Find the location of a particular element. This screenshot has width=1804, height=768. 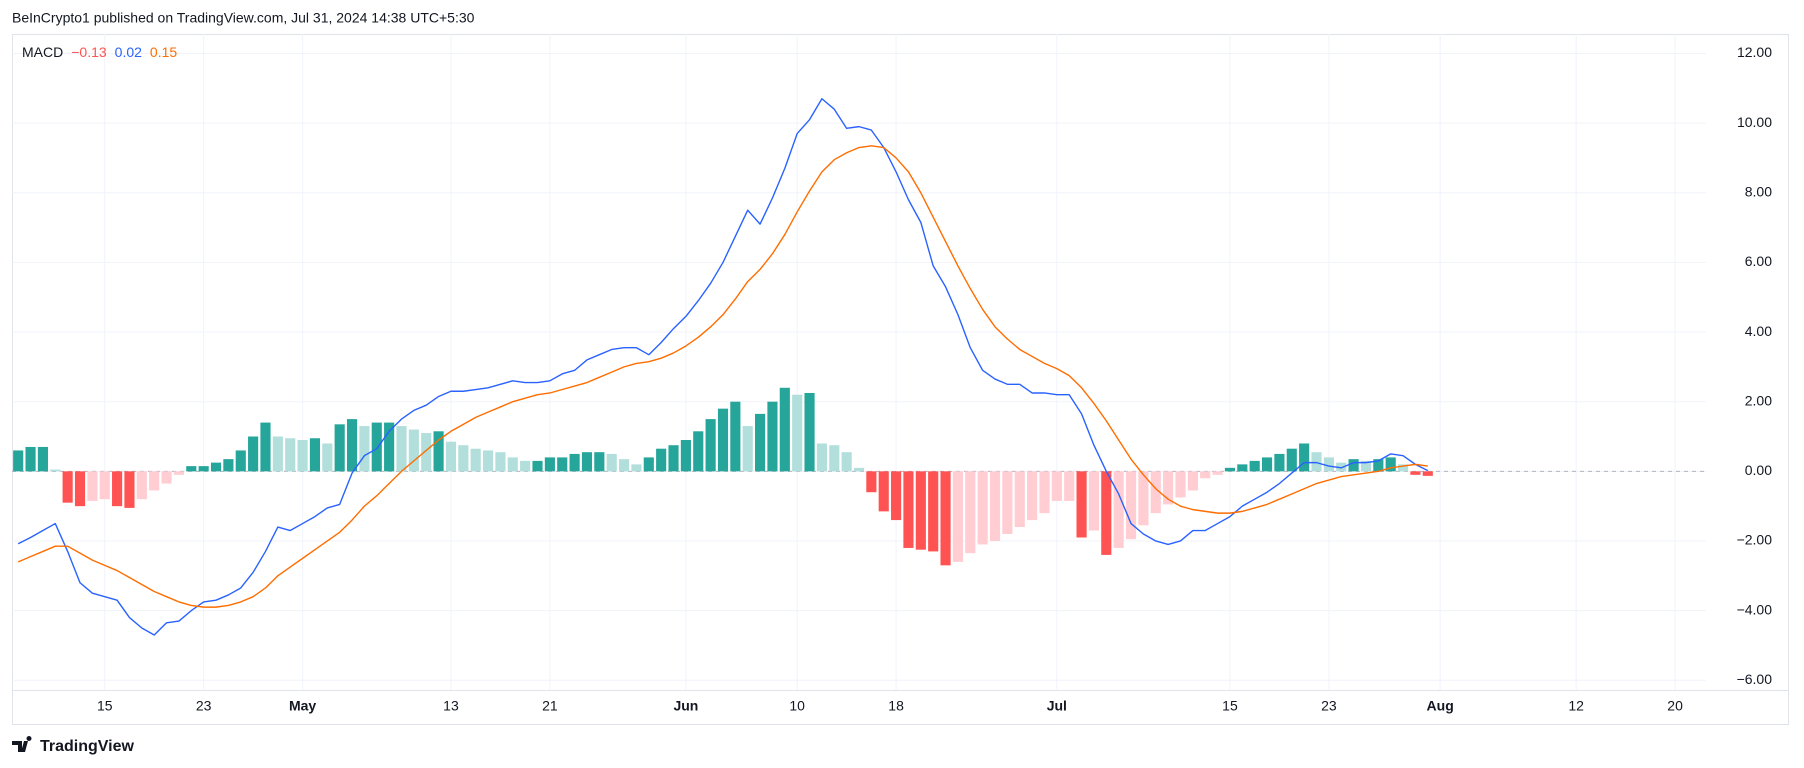

x-tick-label: 13 is located at coordinates (451, 706).